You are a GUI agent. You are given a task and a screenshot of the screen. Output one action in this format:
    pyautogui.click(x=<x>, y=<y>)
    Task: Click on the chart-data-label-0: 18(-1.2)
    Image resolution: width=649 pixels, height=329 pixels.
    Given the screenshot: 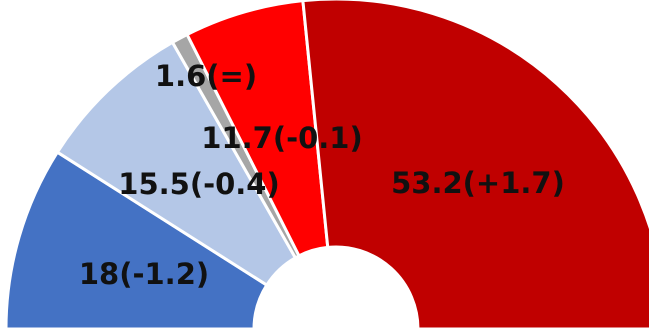 What is the action you would take?
    pyautogui.click(x=144, y=274)
    